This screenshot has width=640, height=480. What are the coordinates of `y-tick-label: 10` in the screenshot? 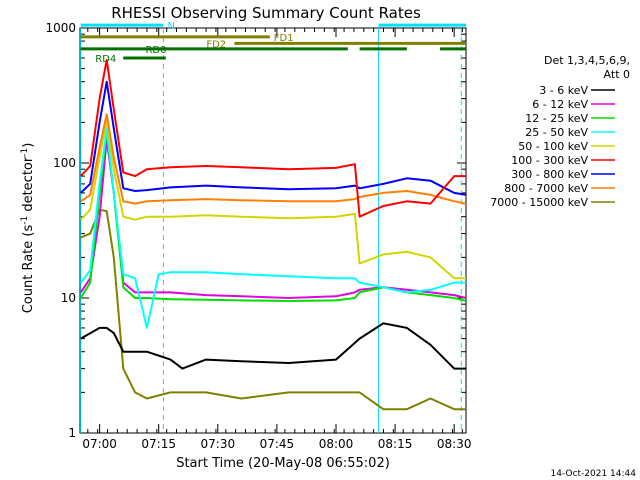 It's located at (68, 298).